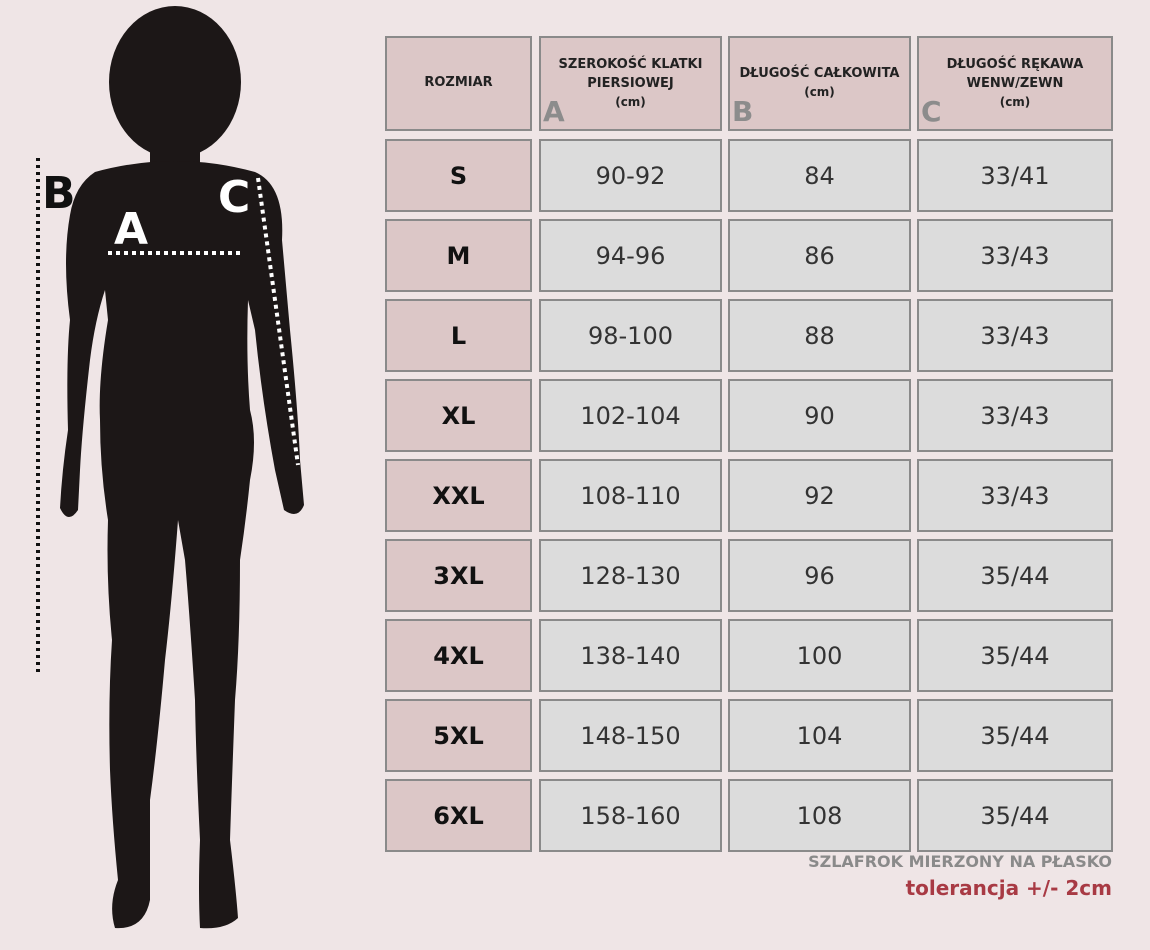  Describe the element at coordinates (743, 112) in the screenshot. I see `header-letter: B` at that location.